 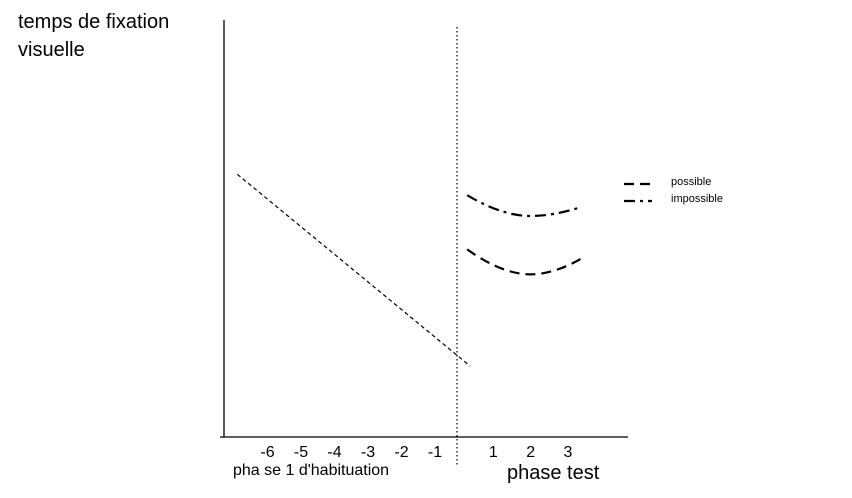 I want to click on series-line-possible, so click(x=525, y=262).